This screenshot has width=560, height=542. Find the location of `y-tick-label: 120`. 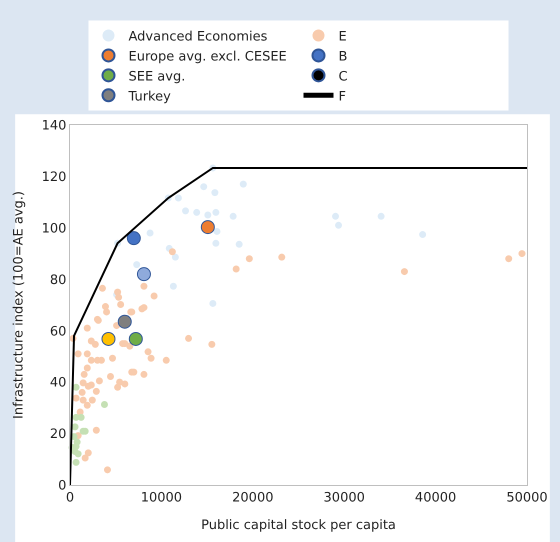

y-tick-label: 120 is located at coordinates (54, 177).